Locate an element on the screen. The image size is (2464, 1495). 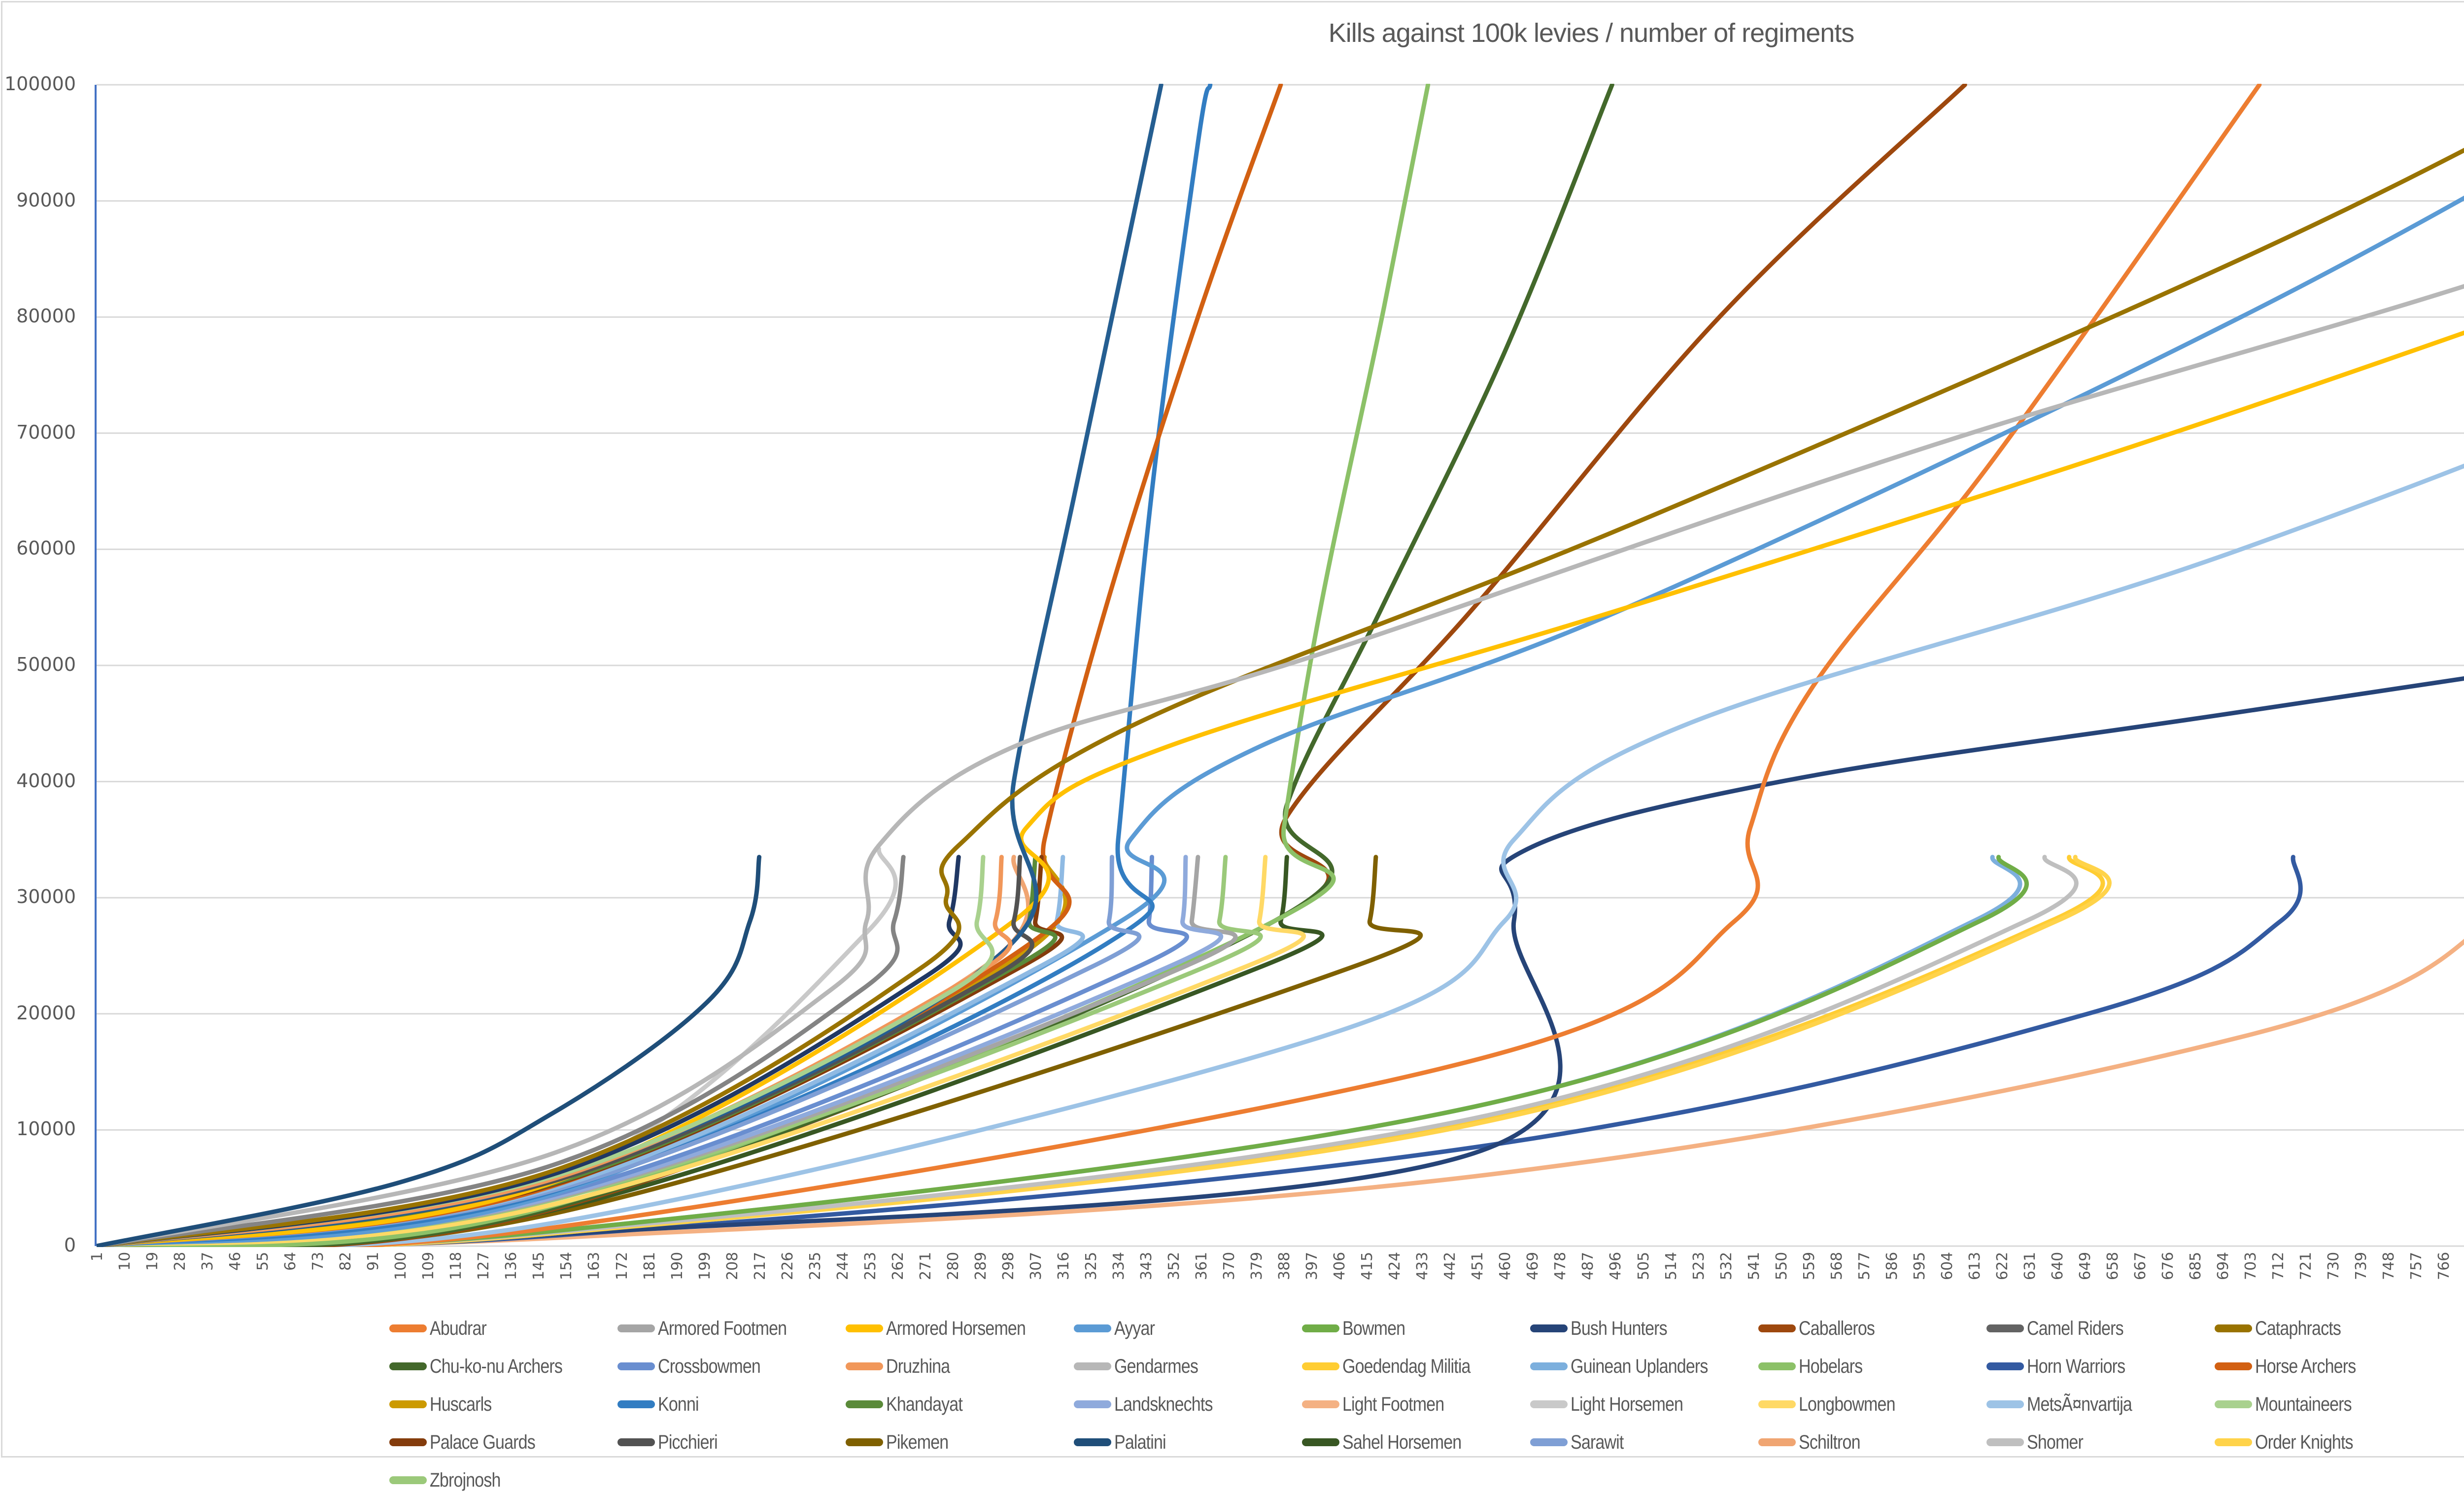
legend-item: Armored Horsemen is located at coordinates (948, 1328).